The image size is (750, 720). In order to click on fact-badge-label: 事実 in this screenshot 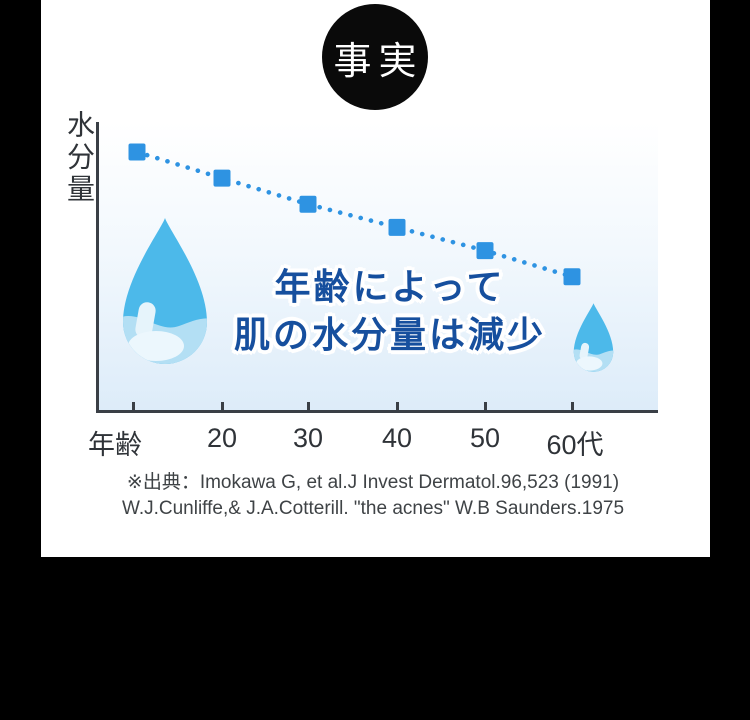, I will do `click(378, 60)`.